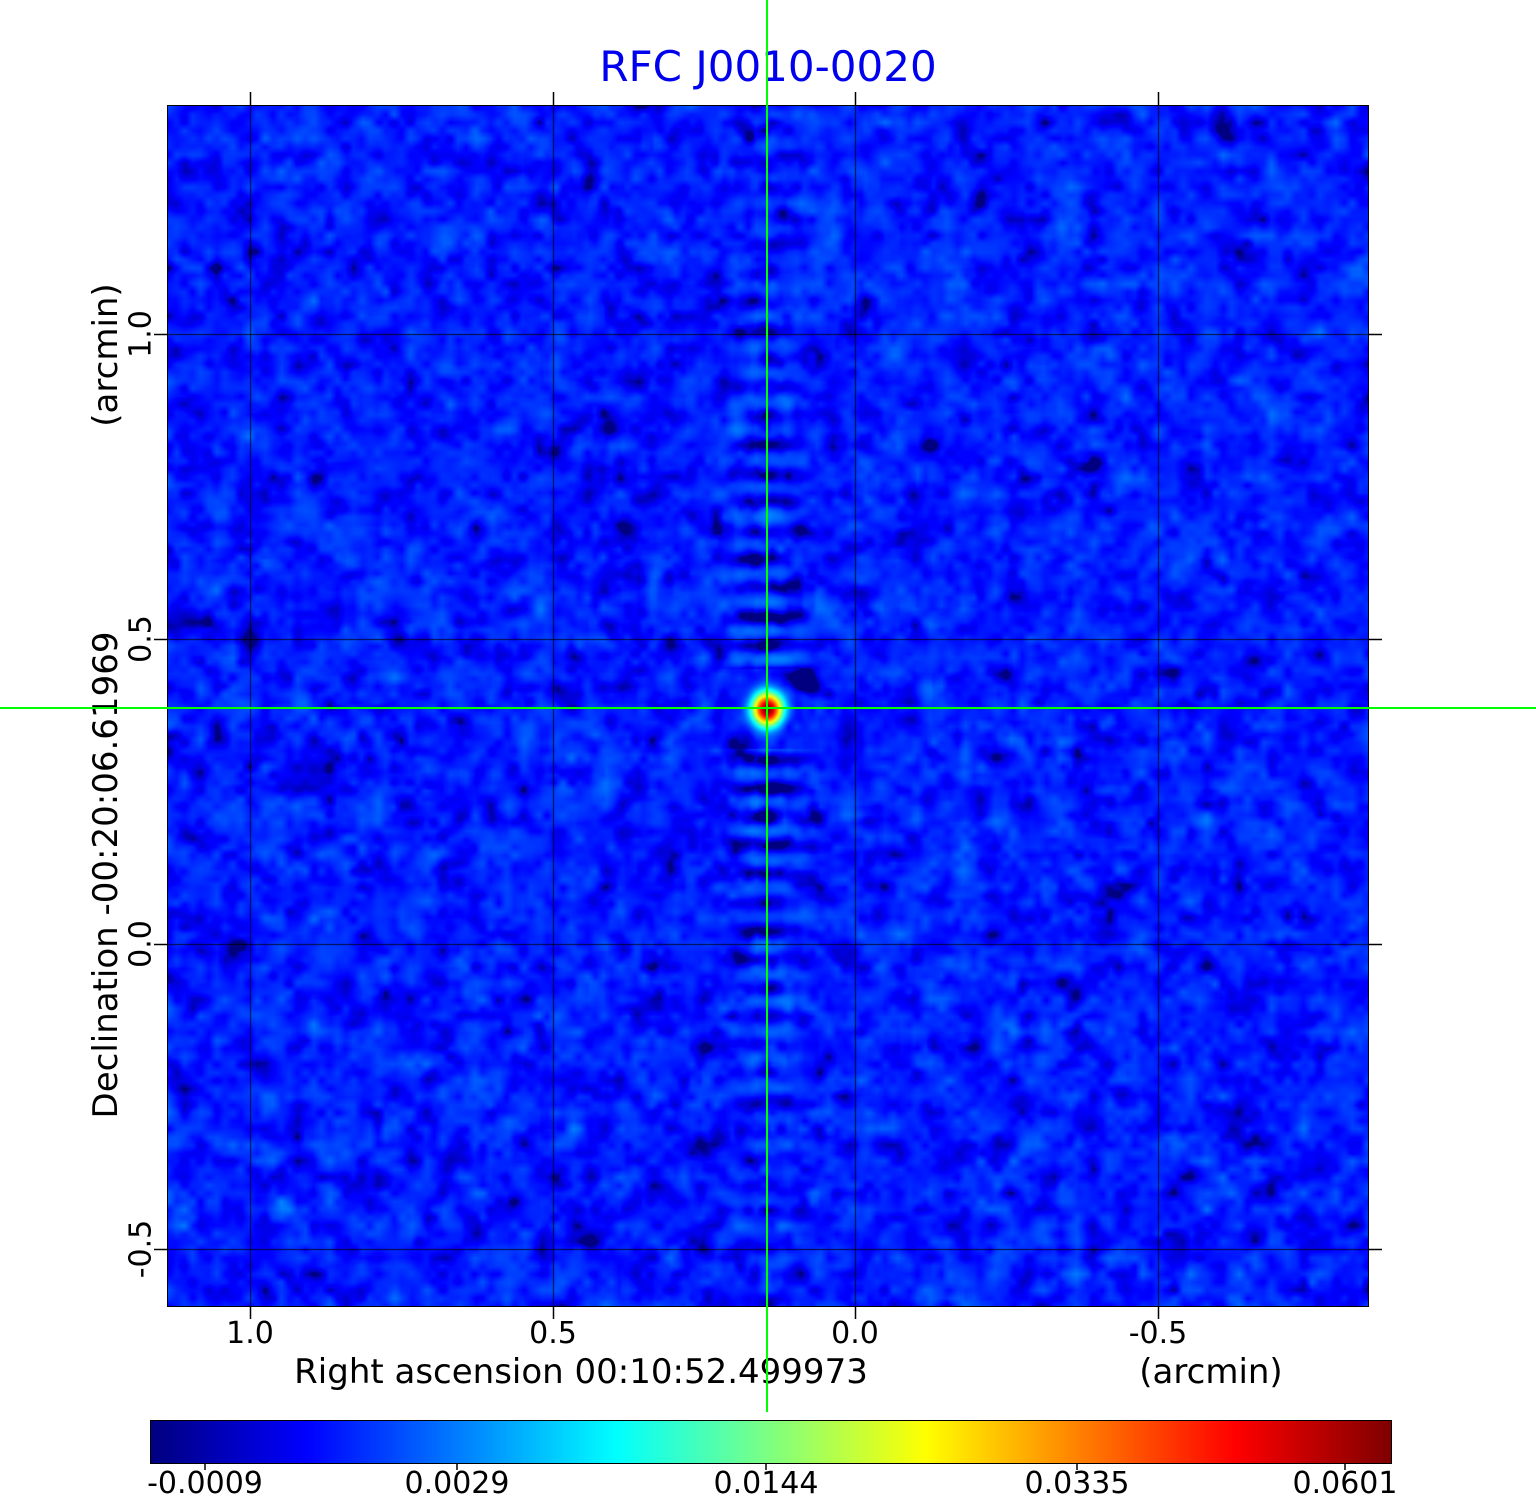 The width and height of the screenshot is (1536, 1511). I want to click on crosshair-vertical, so click(767, 706).